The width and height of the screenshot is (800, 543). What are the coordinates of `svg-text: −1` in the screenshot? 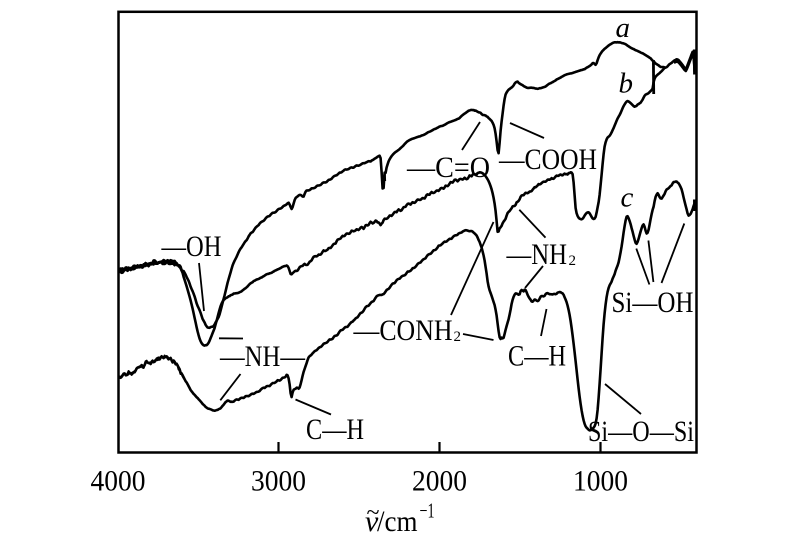 It's located at (427, 511).